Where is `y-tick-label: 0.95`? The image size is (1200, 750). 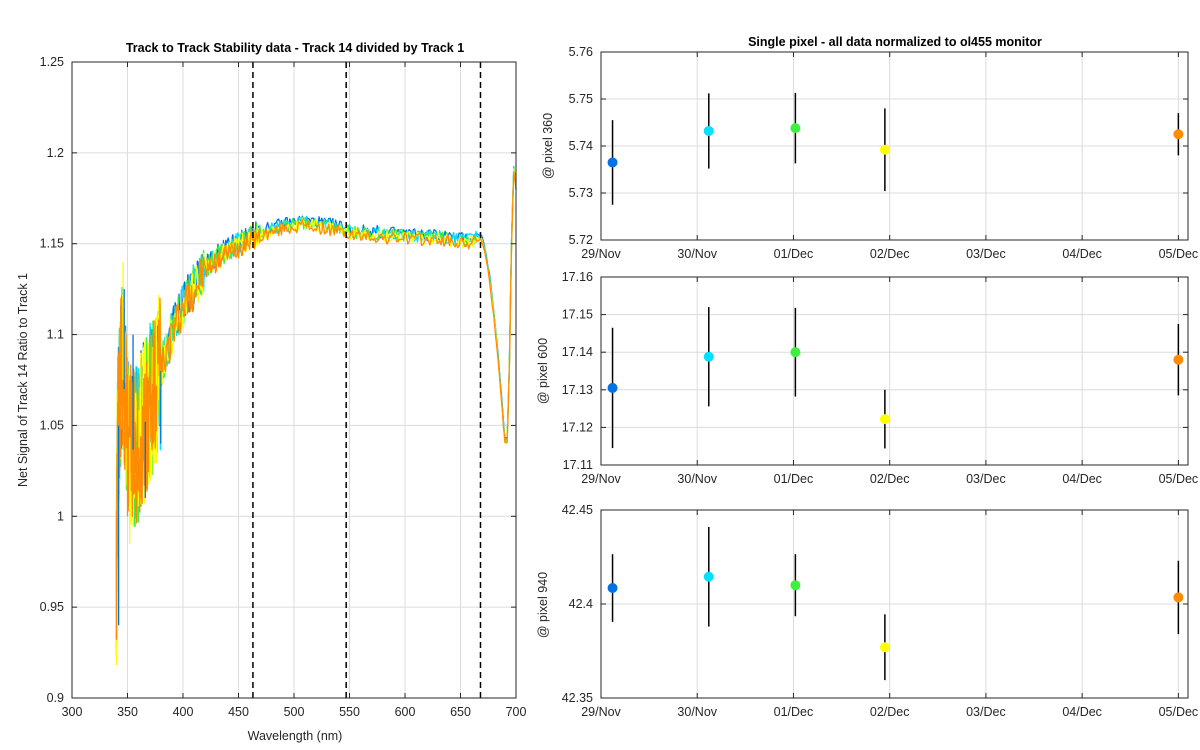
y-tick-label: 0.95 is located at coordinates (52, 607).